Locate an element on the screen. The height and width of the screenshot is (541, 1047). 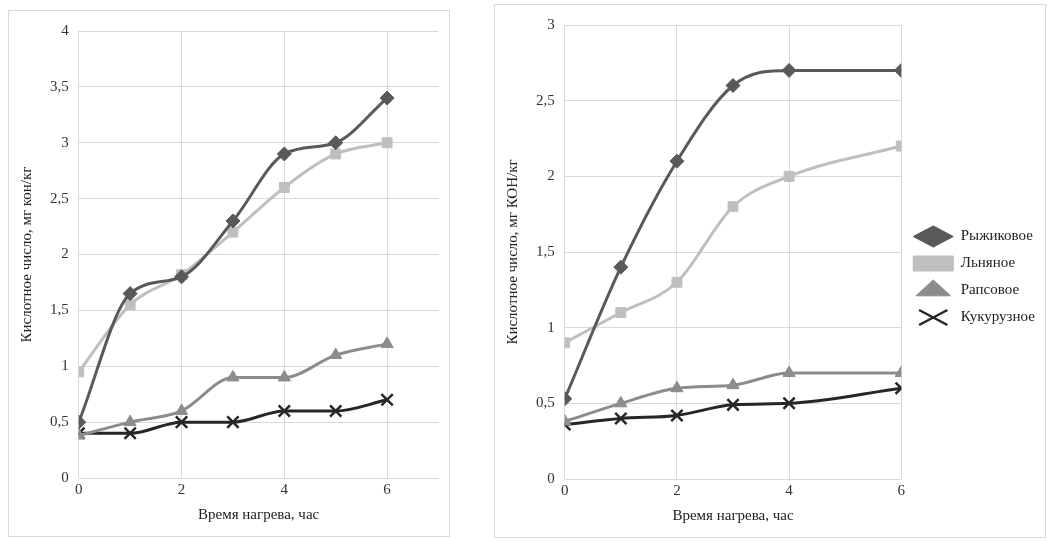
legend-label: Кукурузное is located at coordinates (998, 316).